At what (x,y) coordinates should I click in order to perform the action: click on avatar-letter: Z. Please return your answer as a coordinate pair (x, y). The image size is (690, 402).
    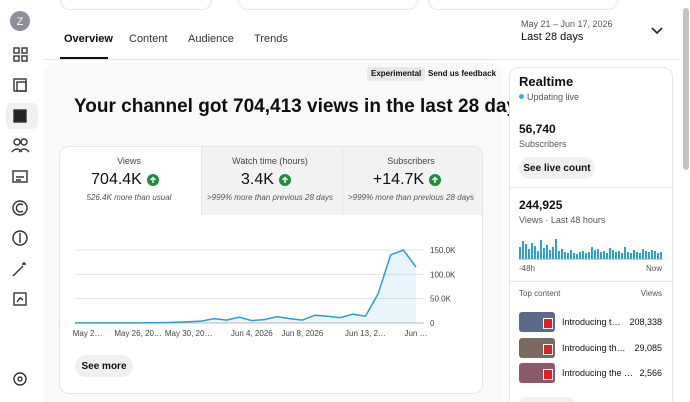
    Looking at the image, I should click on (20, 22).